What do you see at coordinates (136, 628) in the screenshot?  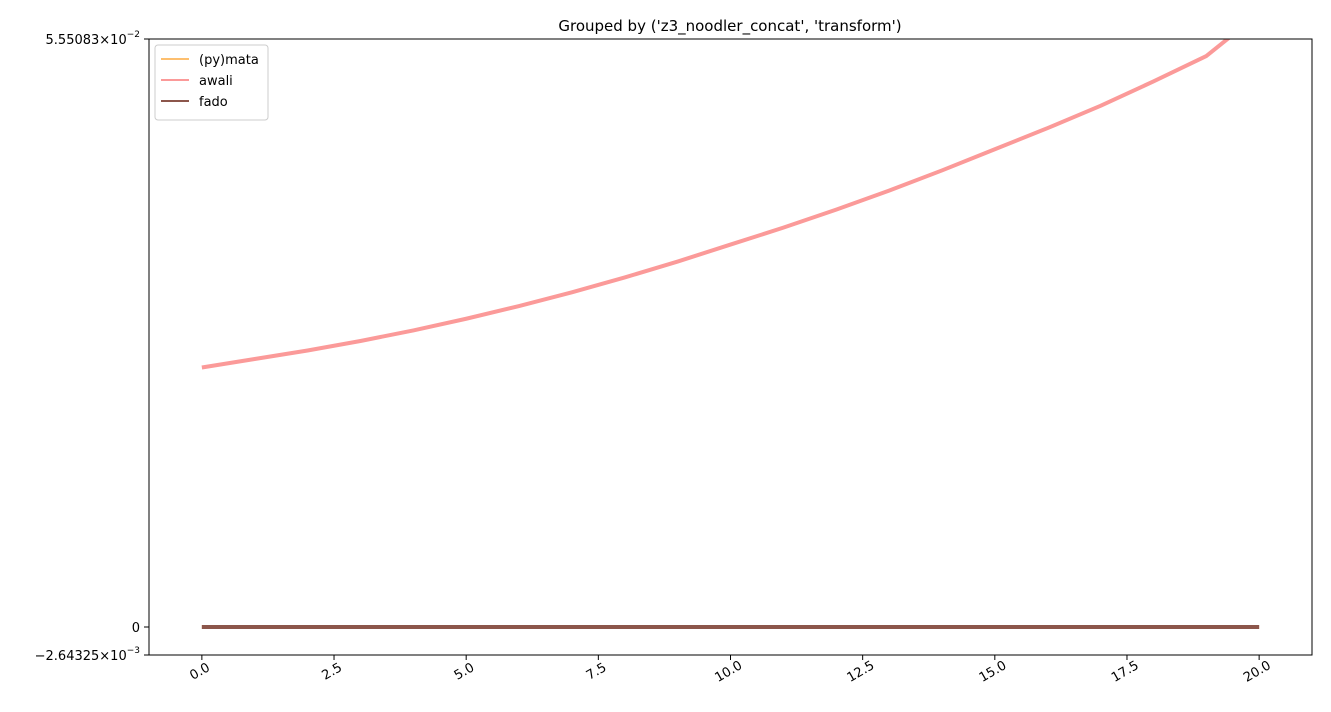 I see `y-tick-label: 0` at bounding box center [136, 628].